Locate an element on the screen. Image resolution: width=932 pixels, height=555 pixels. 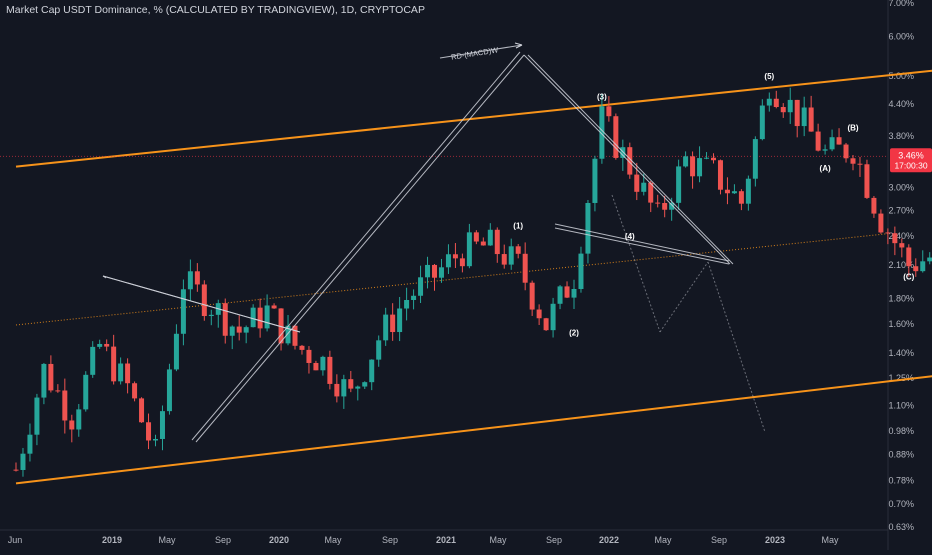
wave-label: (A) is located at coordinates (825, 168).